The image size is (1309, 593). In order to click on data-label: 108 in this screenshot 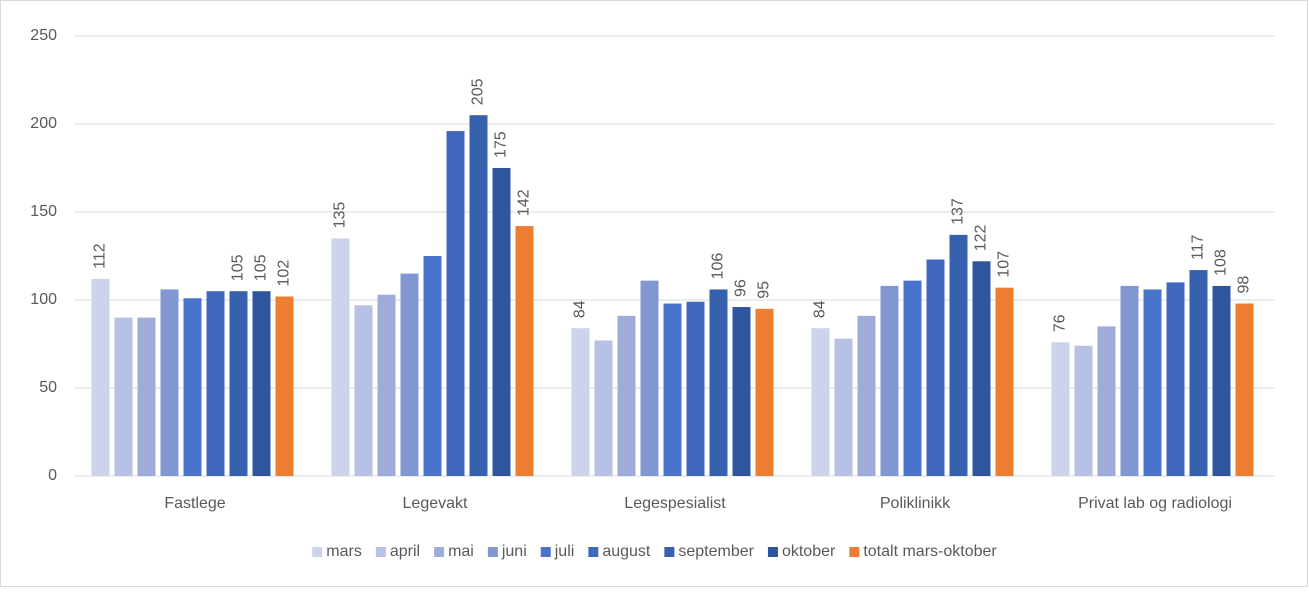, I will do `click(1221, 262)`.